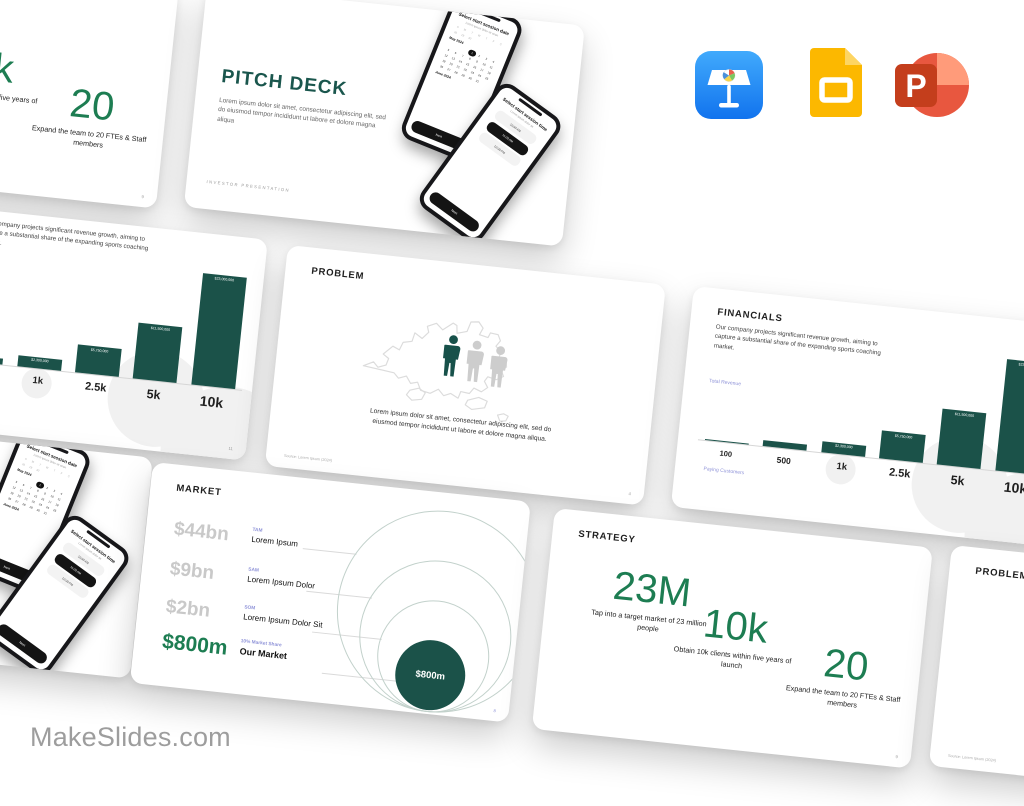  What do you see at coordinates (248, 186) in the screenshot?
I see `cover-footer: INVESTOR PRESENTATION` at bounding box center [248, 186].